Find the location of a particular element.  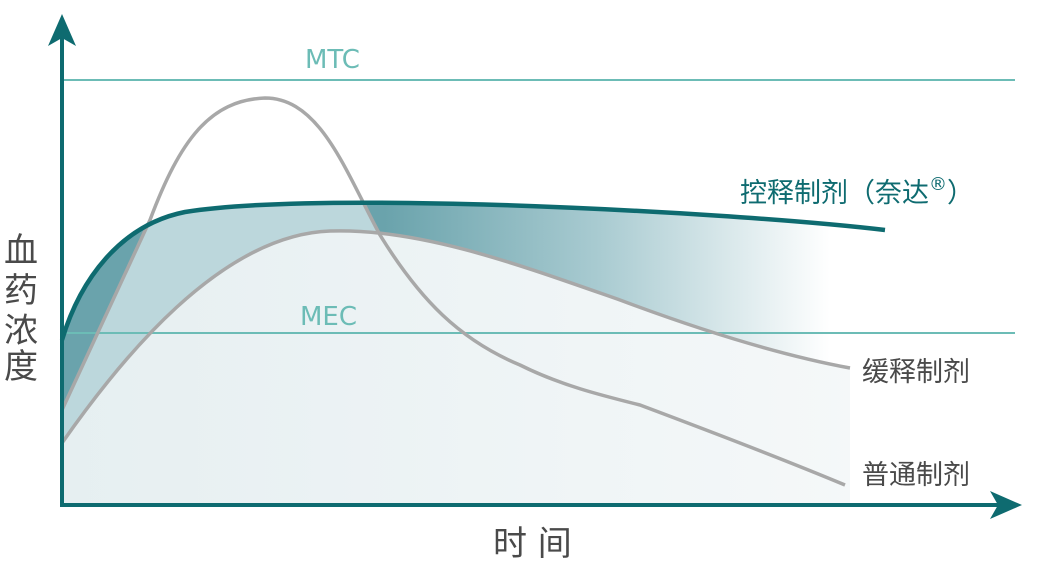

svg-text: 药 is located at coordinates (21, 291).